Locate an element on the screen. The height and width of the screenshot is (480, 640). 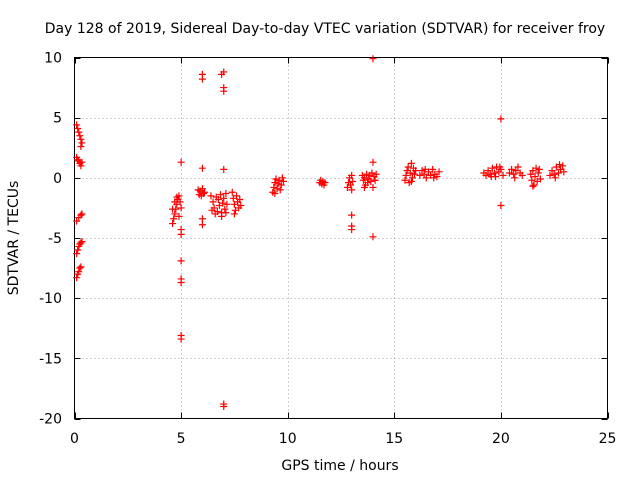
y-tick-label: -20 is located at coordinates (50, 420).